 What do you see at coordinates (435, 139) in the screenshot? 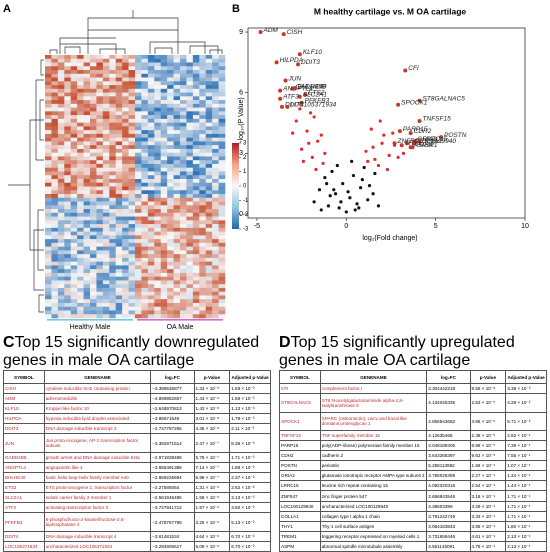
I see `gene-label: LRRC15` at bounding box center [435, 139].